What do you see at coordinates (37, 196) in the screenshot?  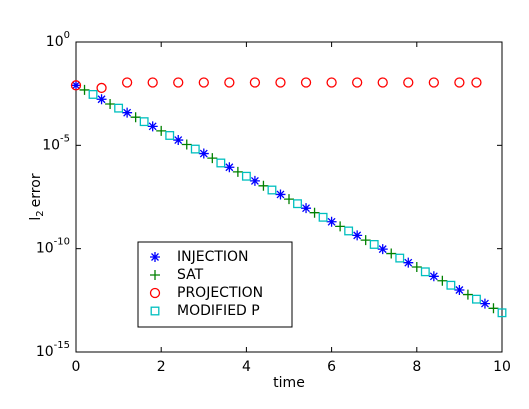 I see `y-axis-label: l2 error` at bounding box center [37, 196].